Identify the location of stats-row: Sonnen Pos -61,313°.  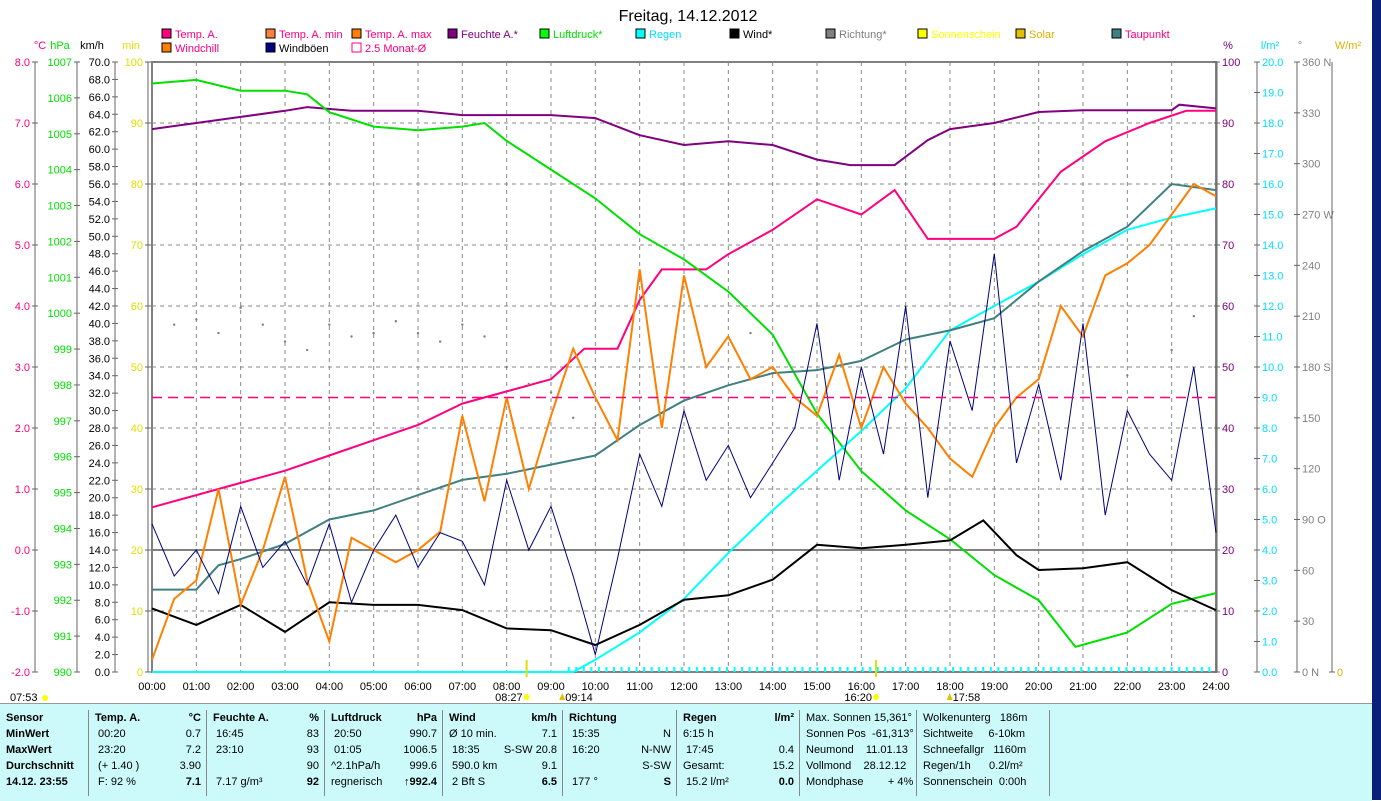
(858, 734).